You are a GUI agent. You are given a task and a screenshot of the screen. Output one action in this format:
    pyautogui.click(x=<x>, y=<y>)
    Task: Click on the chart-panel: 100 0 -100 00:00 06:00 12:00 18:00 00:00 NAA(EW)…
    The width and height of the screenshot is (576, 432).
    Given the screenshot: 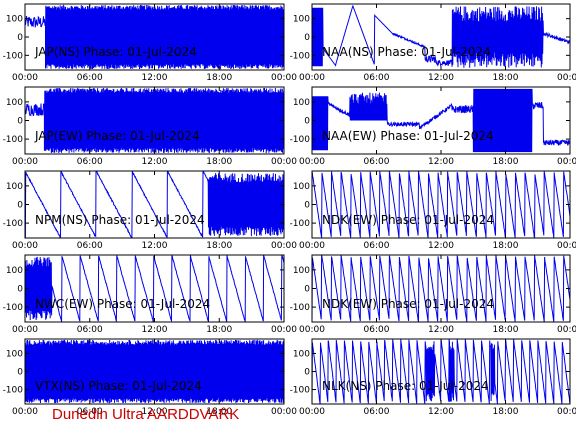 What is the action you would take?
    pyautogui.click(x=433, y=126)
    